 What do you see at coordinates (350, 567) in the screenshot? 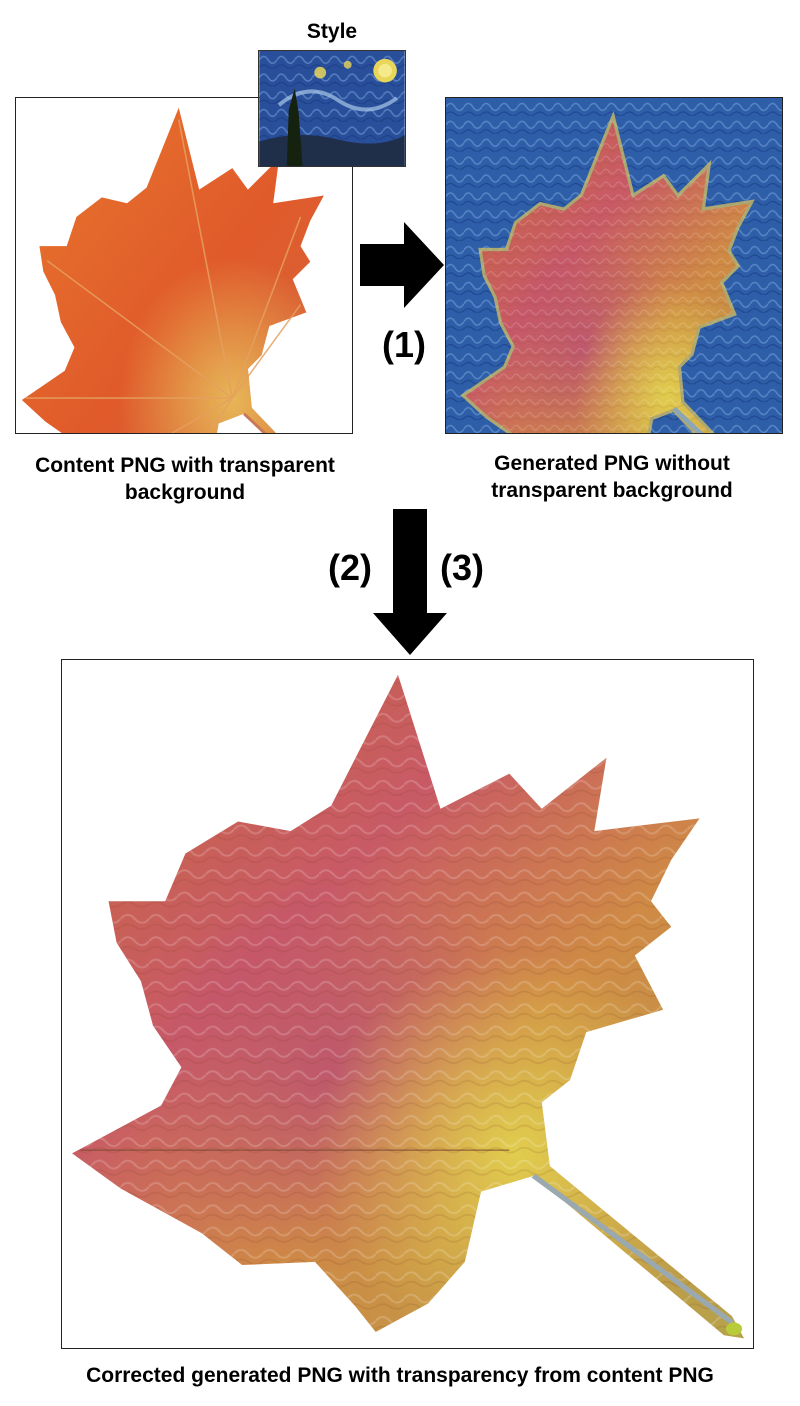
I see `step-2-label: (2)` at bounding box center [350, 567].